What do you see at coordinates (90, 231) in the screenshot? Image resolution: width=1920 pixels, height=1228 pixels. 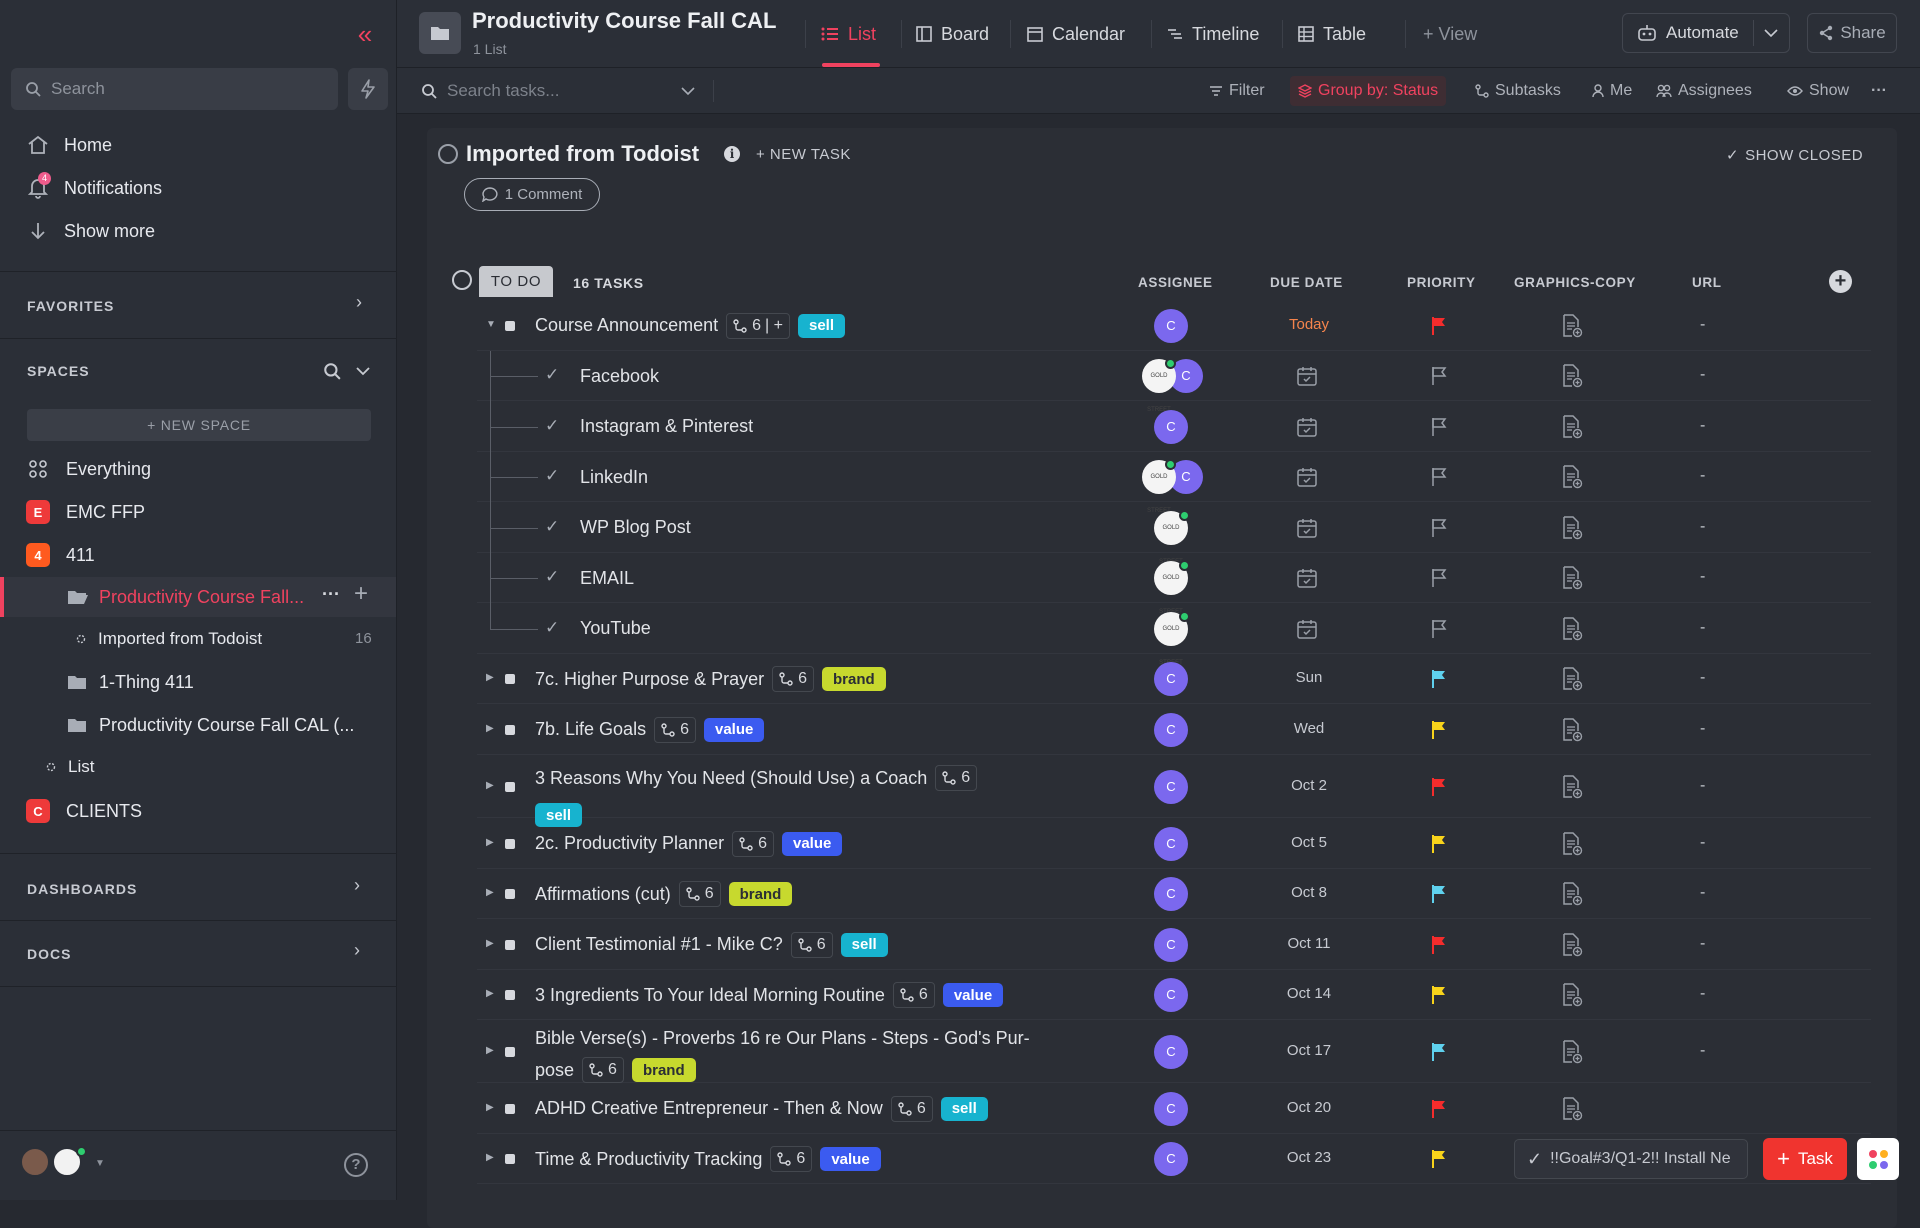 I see `nav-show-more: Show more` at bounding box center [90, 231].